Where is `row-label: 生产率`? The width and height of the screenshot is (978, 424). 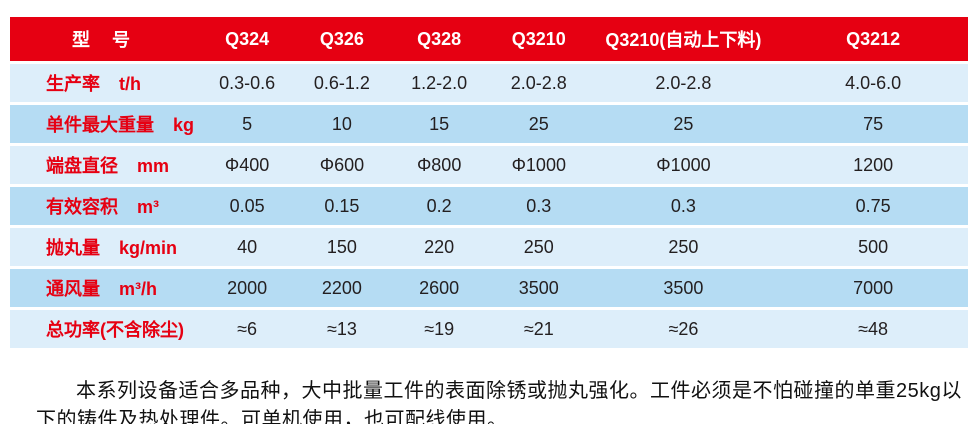 row-label: 生产率 is located at coordinates (73, 84).